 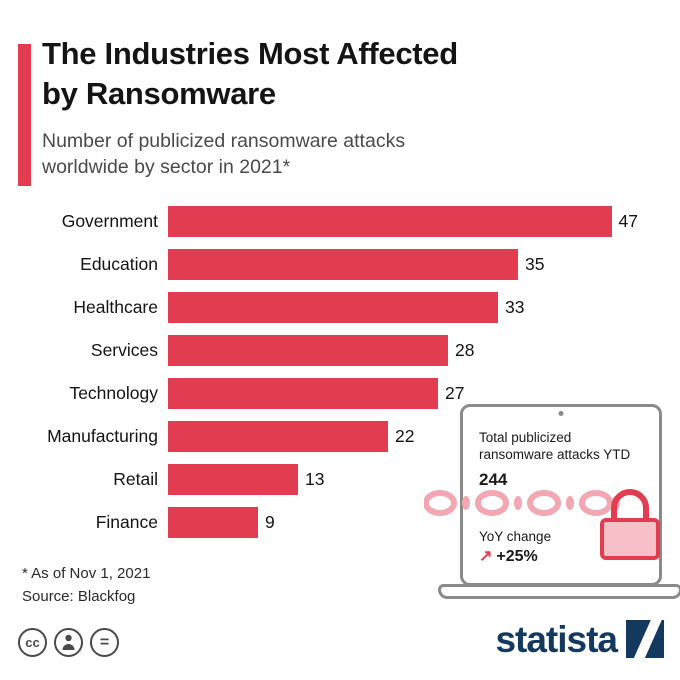 What do you see at coordinates (124, 350) in the screenshot?
I see `category-label: Services` at bounding box center [124, 350].